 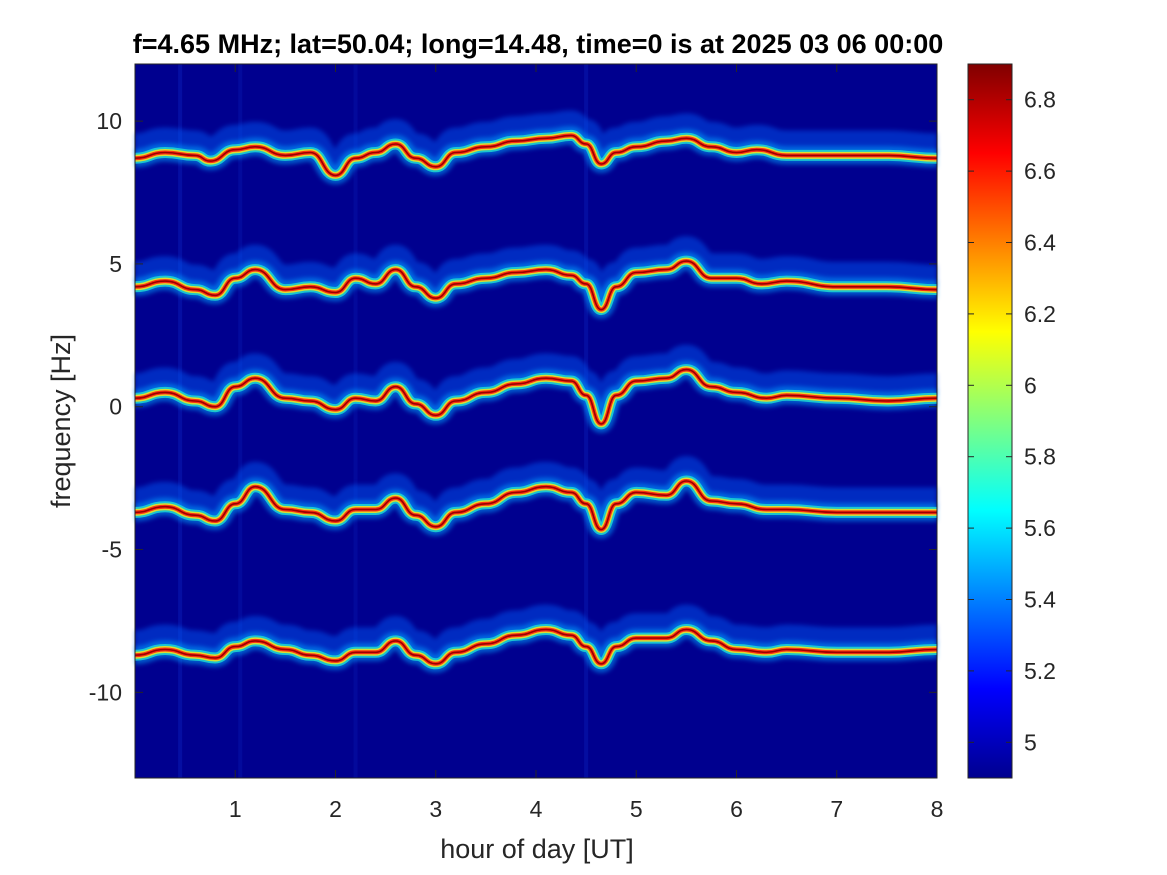 I want to click on y-tick-label: -10, so click(x=105, y=692).